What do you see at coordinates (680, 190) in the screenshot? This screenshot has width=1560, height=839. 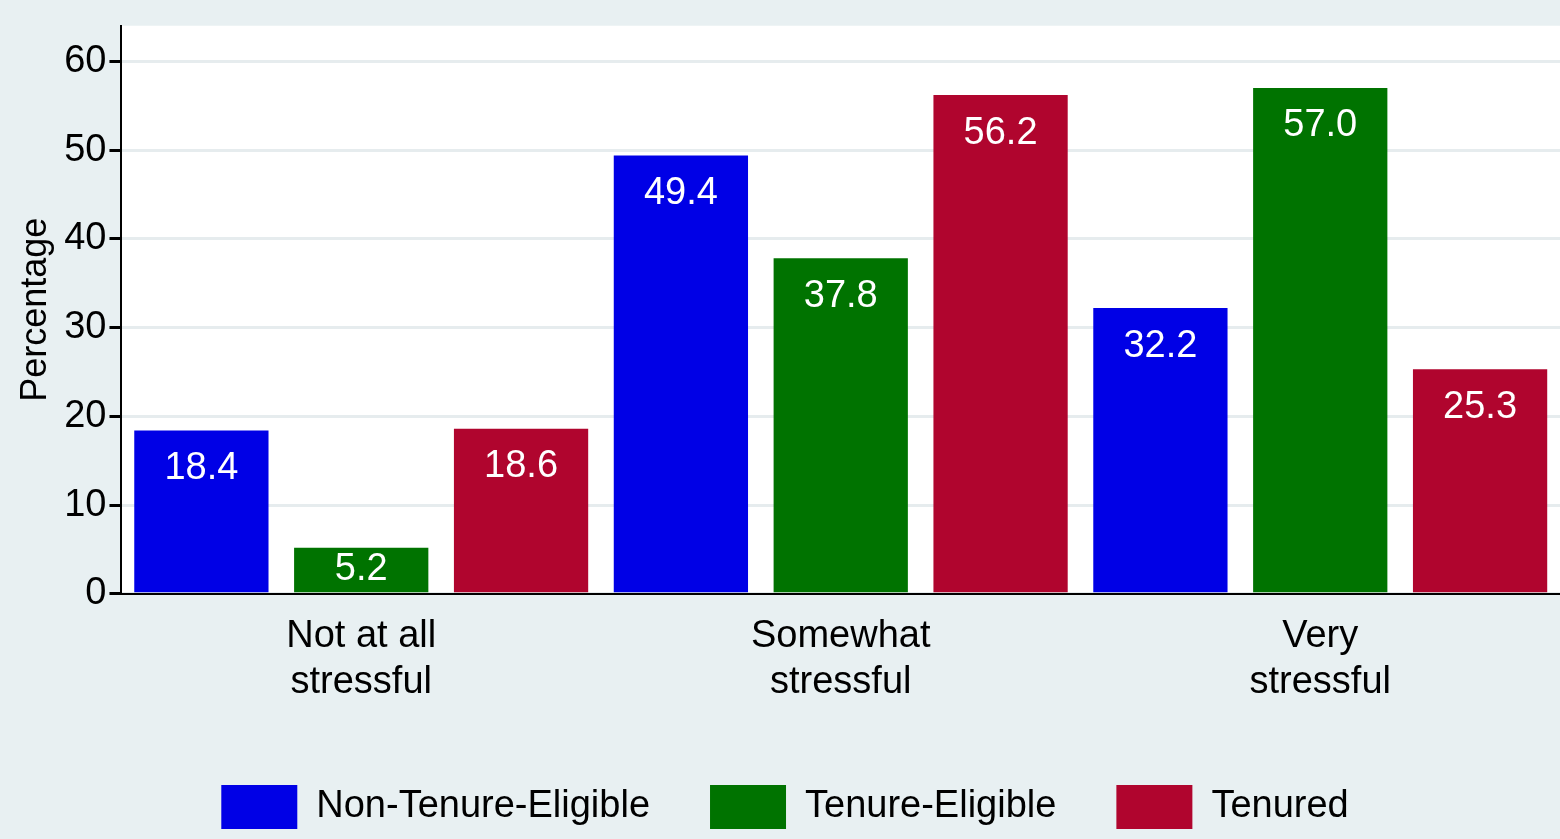 I see `text: 49.4` at bounding box center [680, 190].